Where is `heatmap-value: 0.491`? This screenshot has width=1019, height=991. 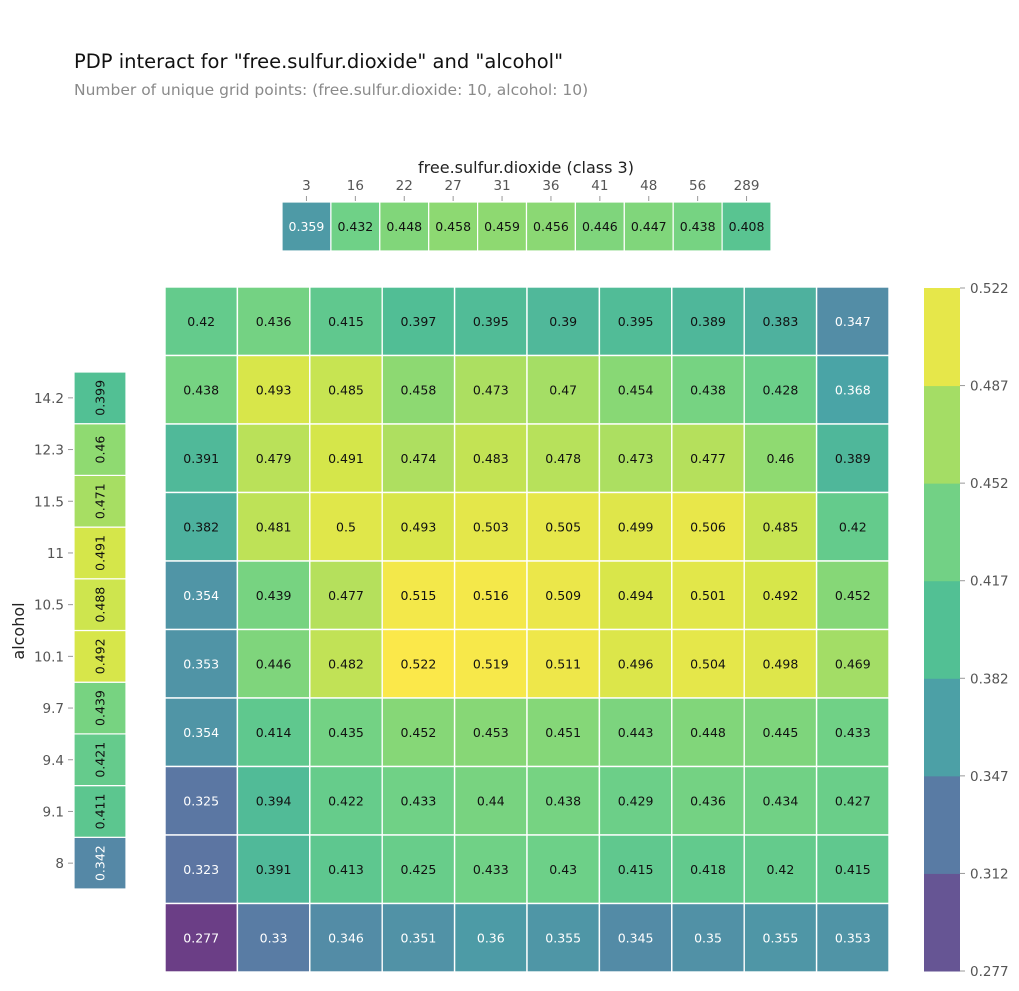 heatmap-value: 0.491 is located at coordinates (346, 458).